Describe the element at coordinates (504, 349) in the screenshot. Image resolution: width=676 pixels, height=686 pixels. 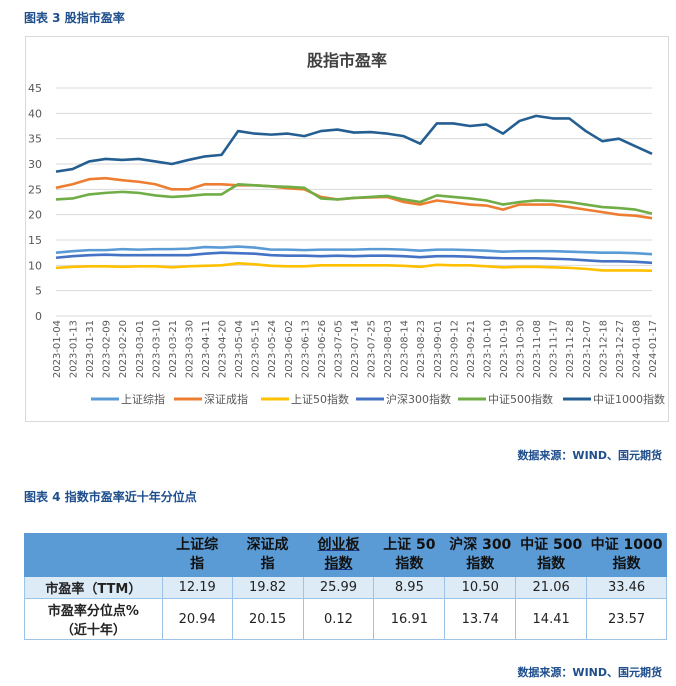
I see `x-tick-label: 2023-10-19` at that location.